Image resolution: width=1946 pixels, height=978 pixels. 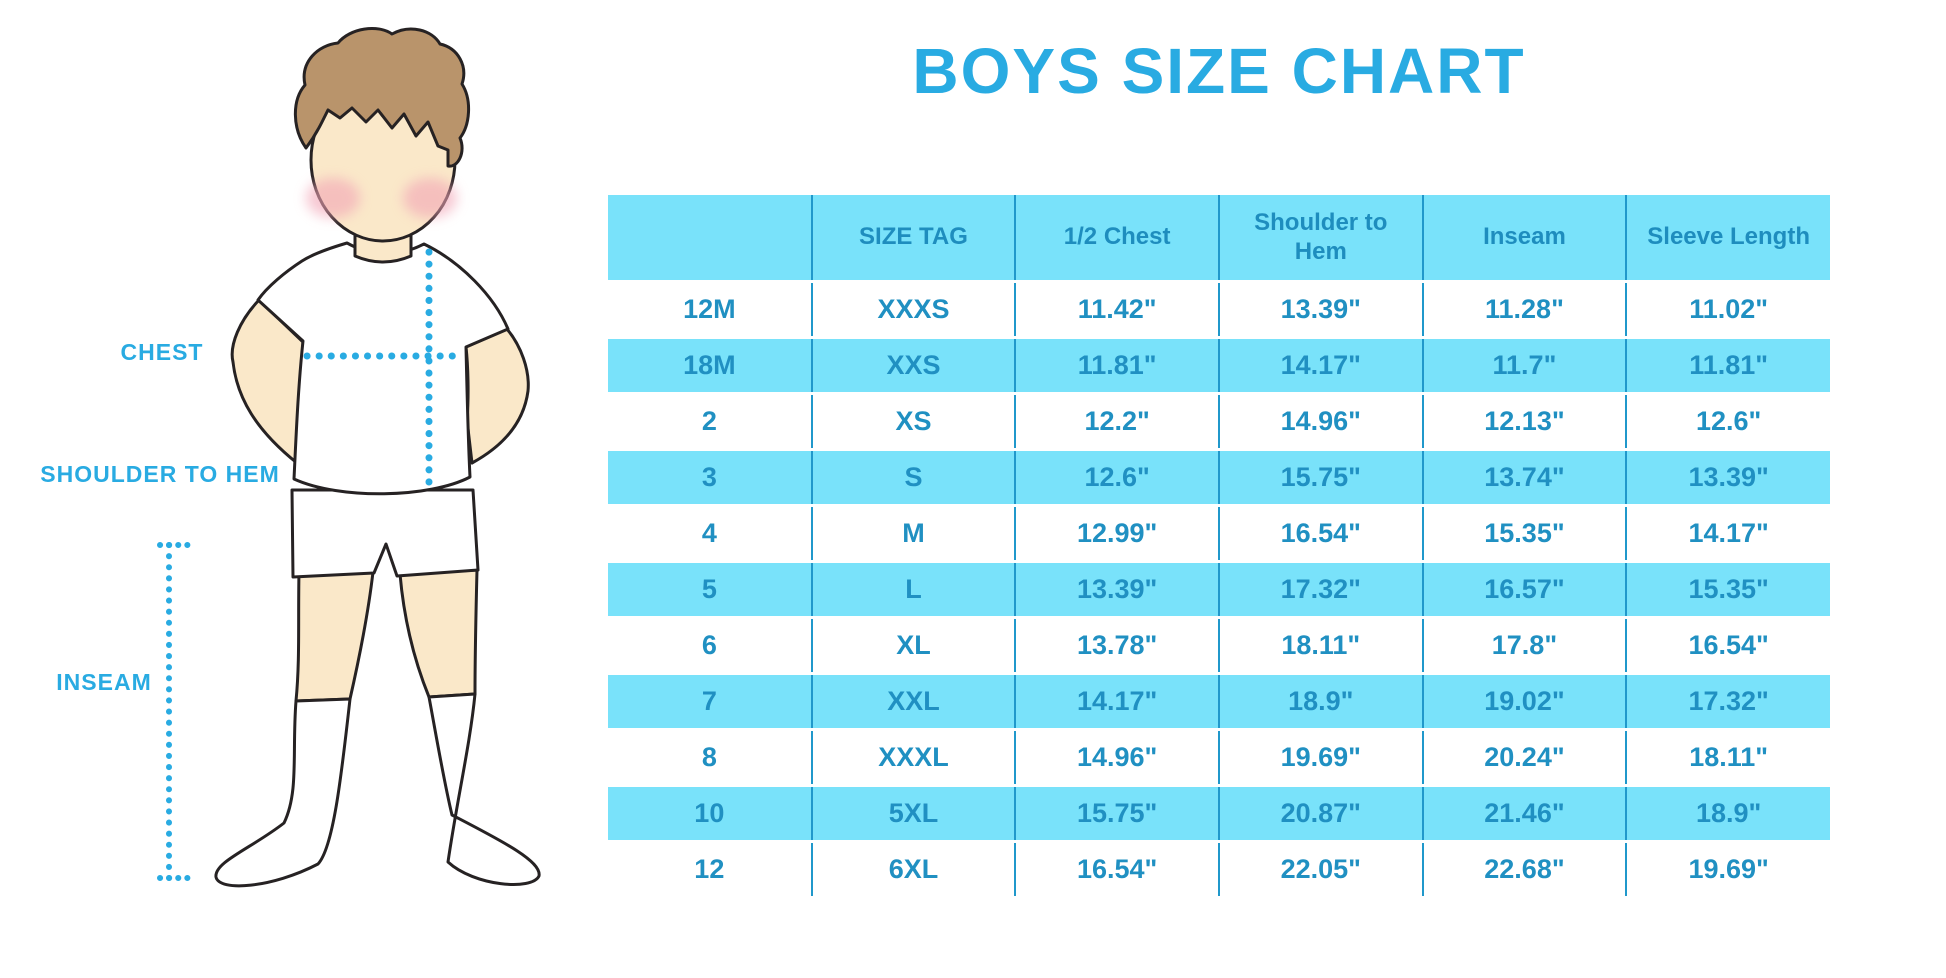 I want to click on boy-right-sock, so click(x=484, y=789).